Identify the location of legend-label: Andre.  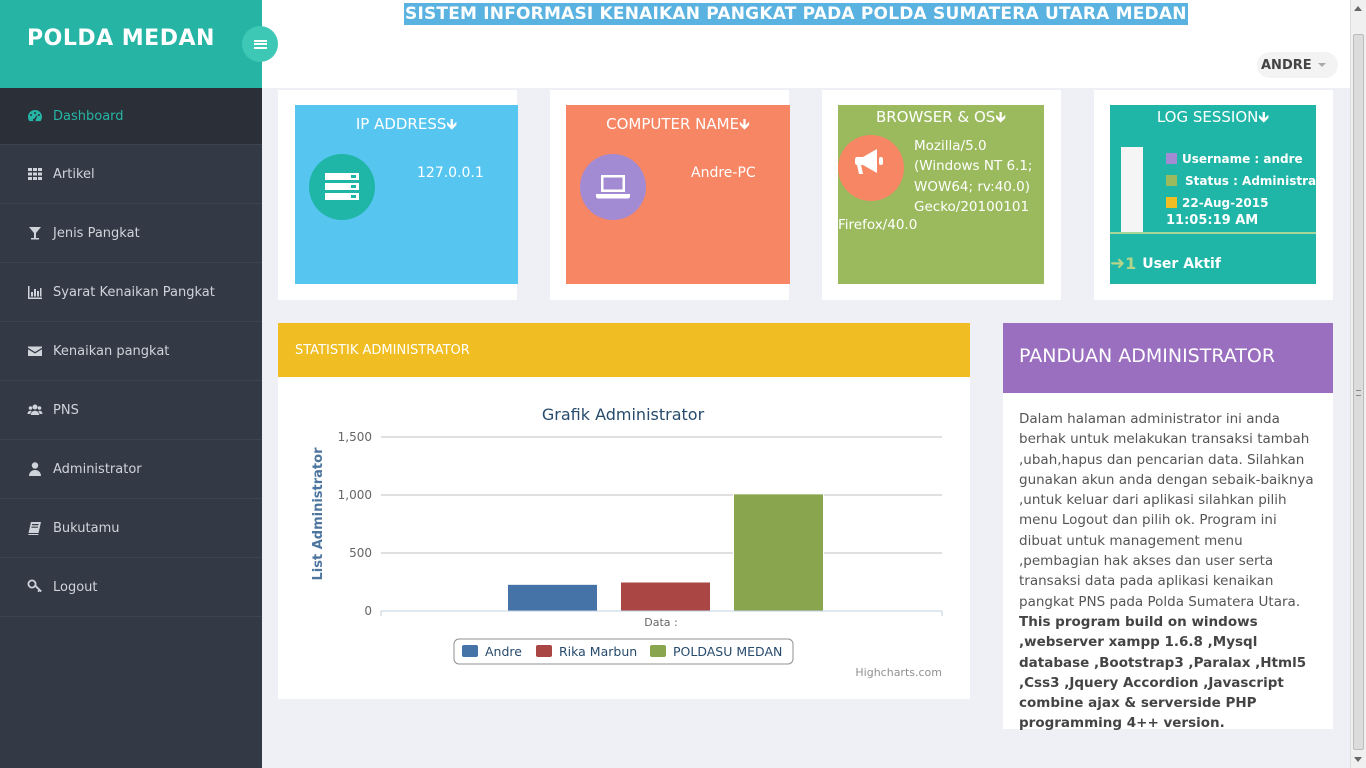
(503, 651).